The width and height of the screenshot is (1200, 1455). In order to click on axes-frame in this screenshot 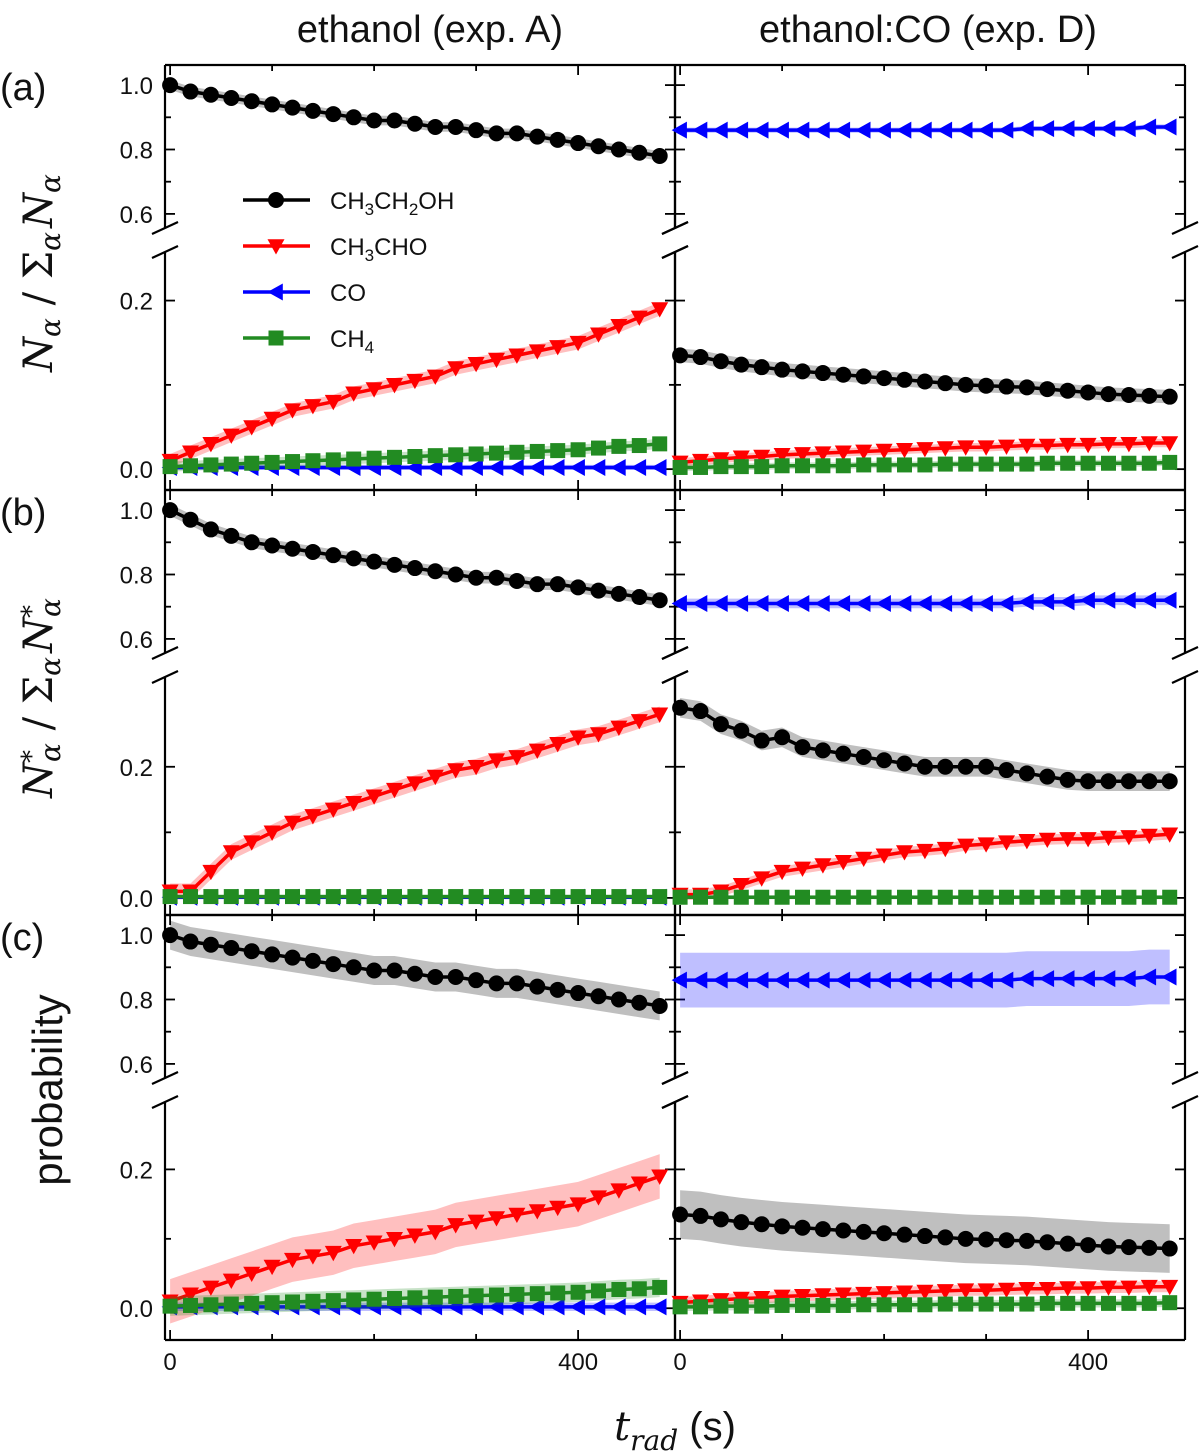, I will do `click(930, 702)`.